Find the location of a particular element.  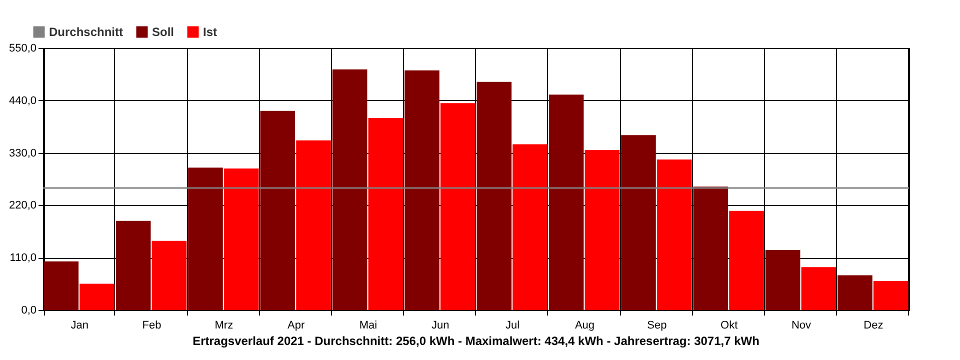

legend-label: Ist is located at coordinates (210, 32).